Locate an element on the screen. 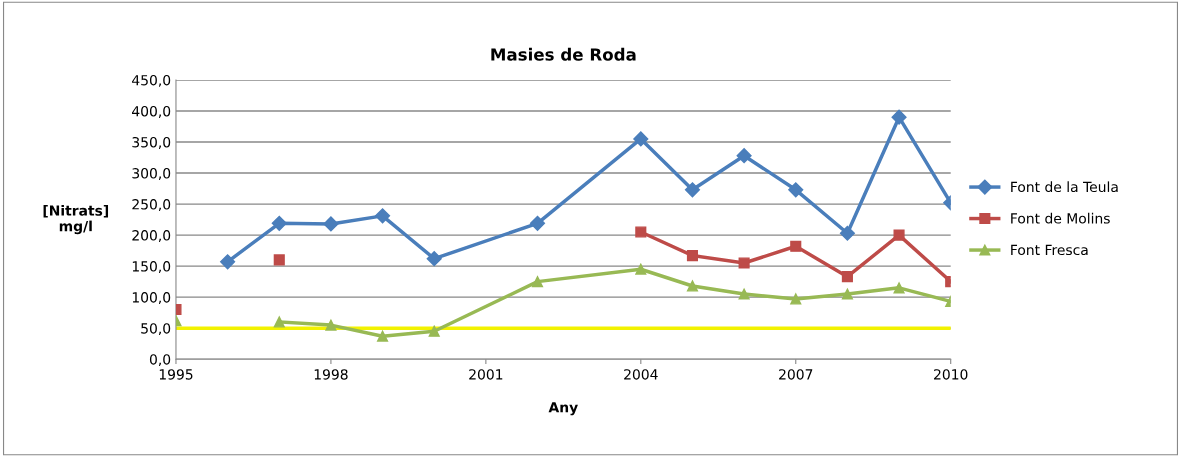 The width and height of the screenshot is (1181, 457). x-tick-label: 2004 is located at coordinates (641, 374).